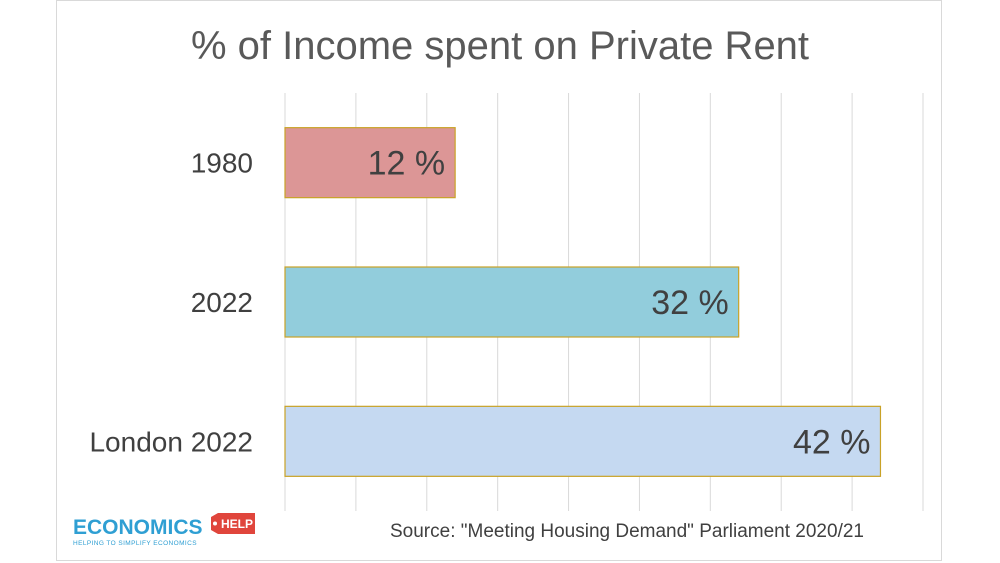 This screenshot has height=563, width=1000. I want to click on chart-title: % of Income spent on Private Rent, so click(500, 46).